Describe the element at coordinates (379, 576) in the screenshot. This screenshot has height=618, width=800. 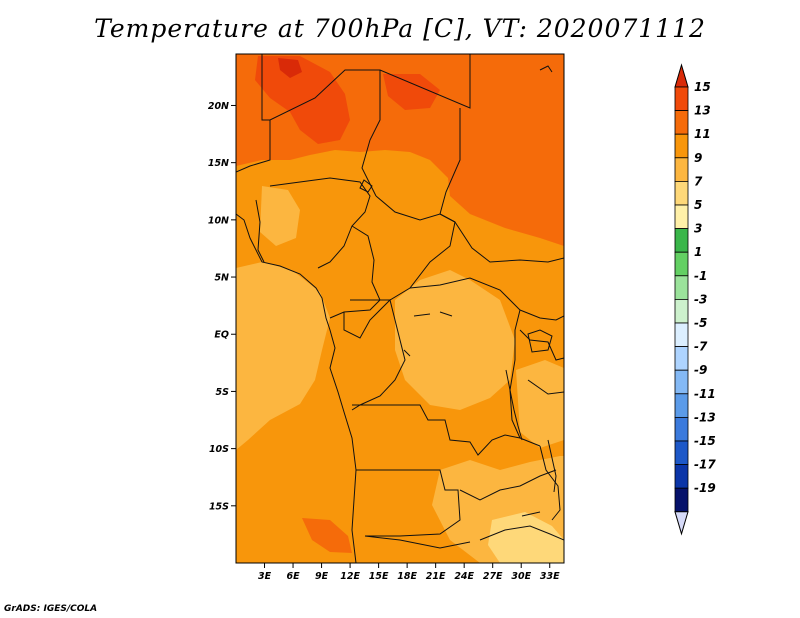
I see `lon-tick-label: 15E` at that location.